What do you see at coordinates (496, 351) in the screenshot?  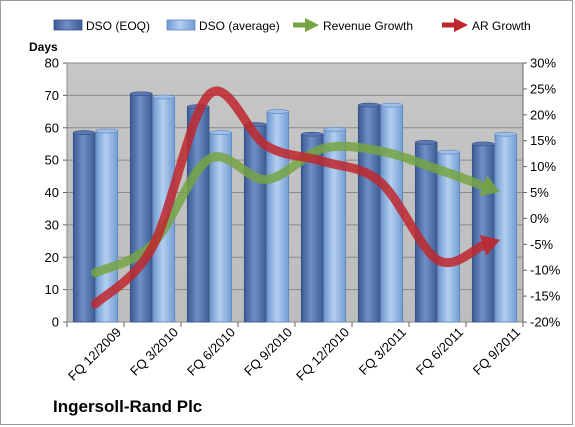 I see `x-category-label: FQ 9/2011` at bounding box center [496, 351].